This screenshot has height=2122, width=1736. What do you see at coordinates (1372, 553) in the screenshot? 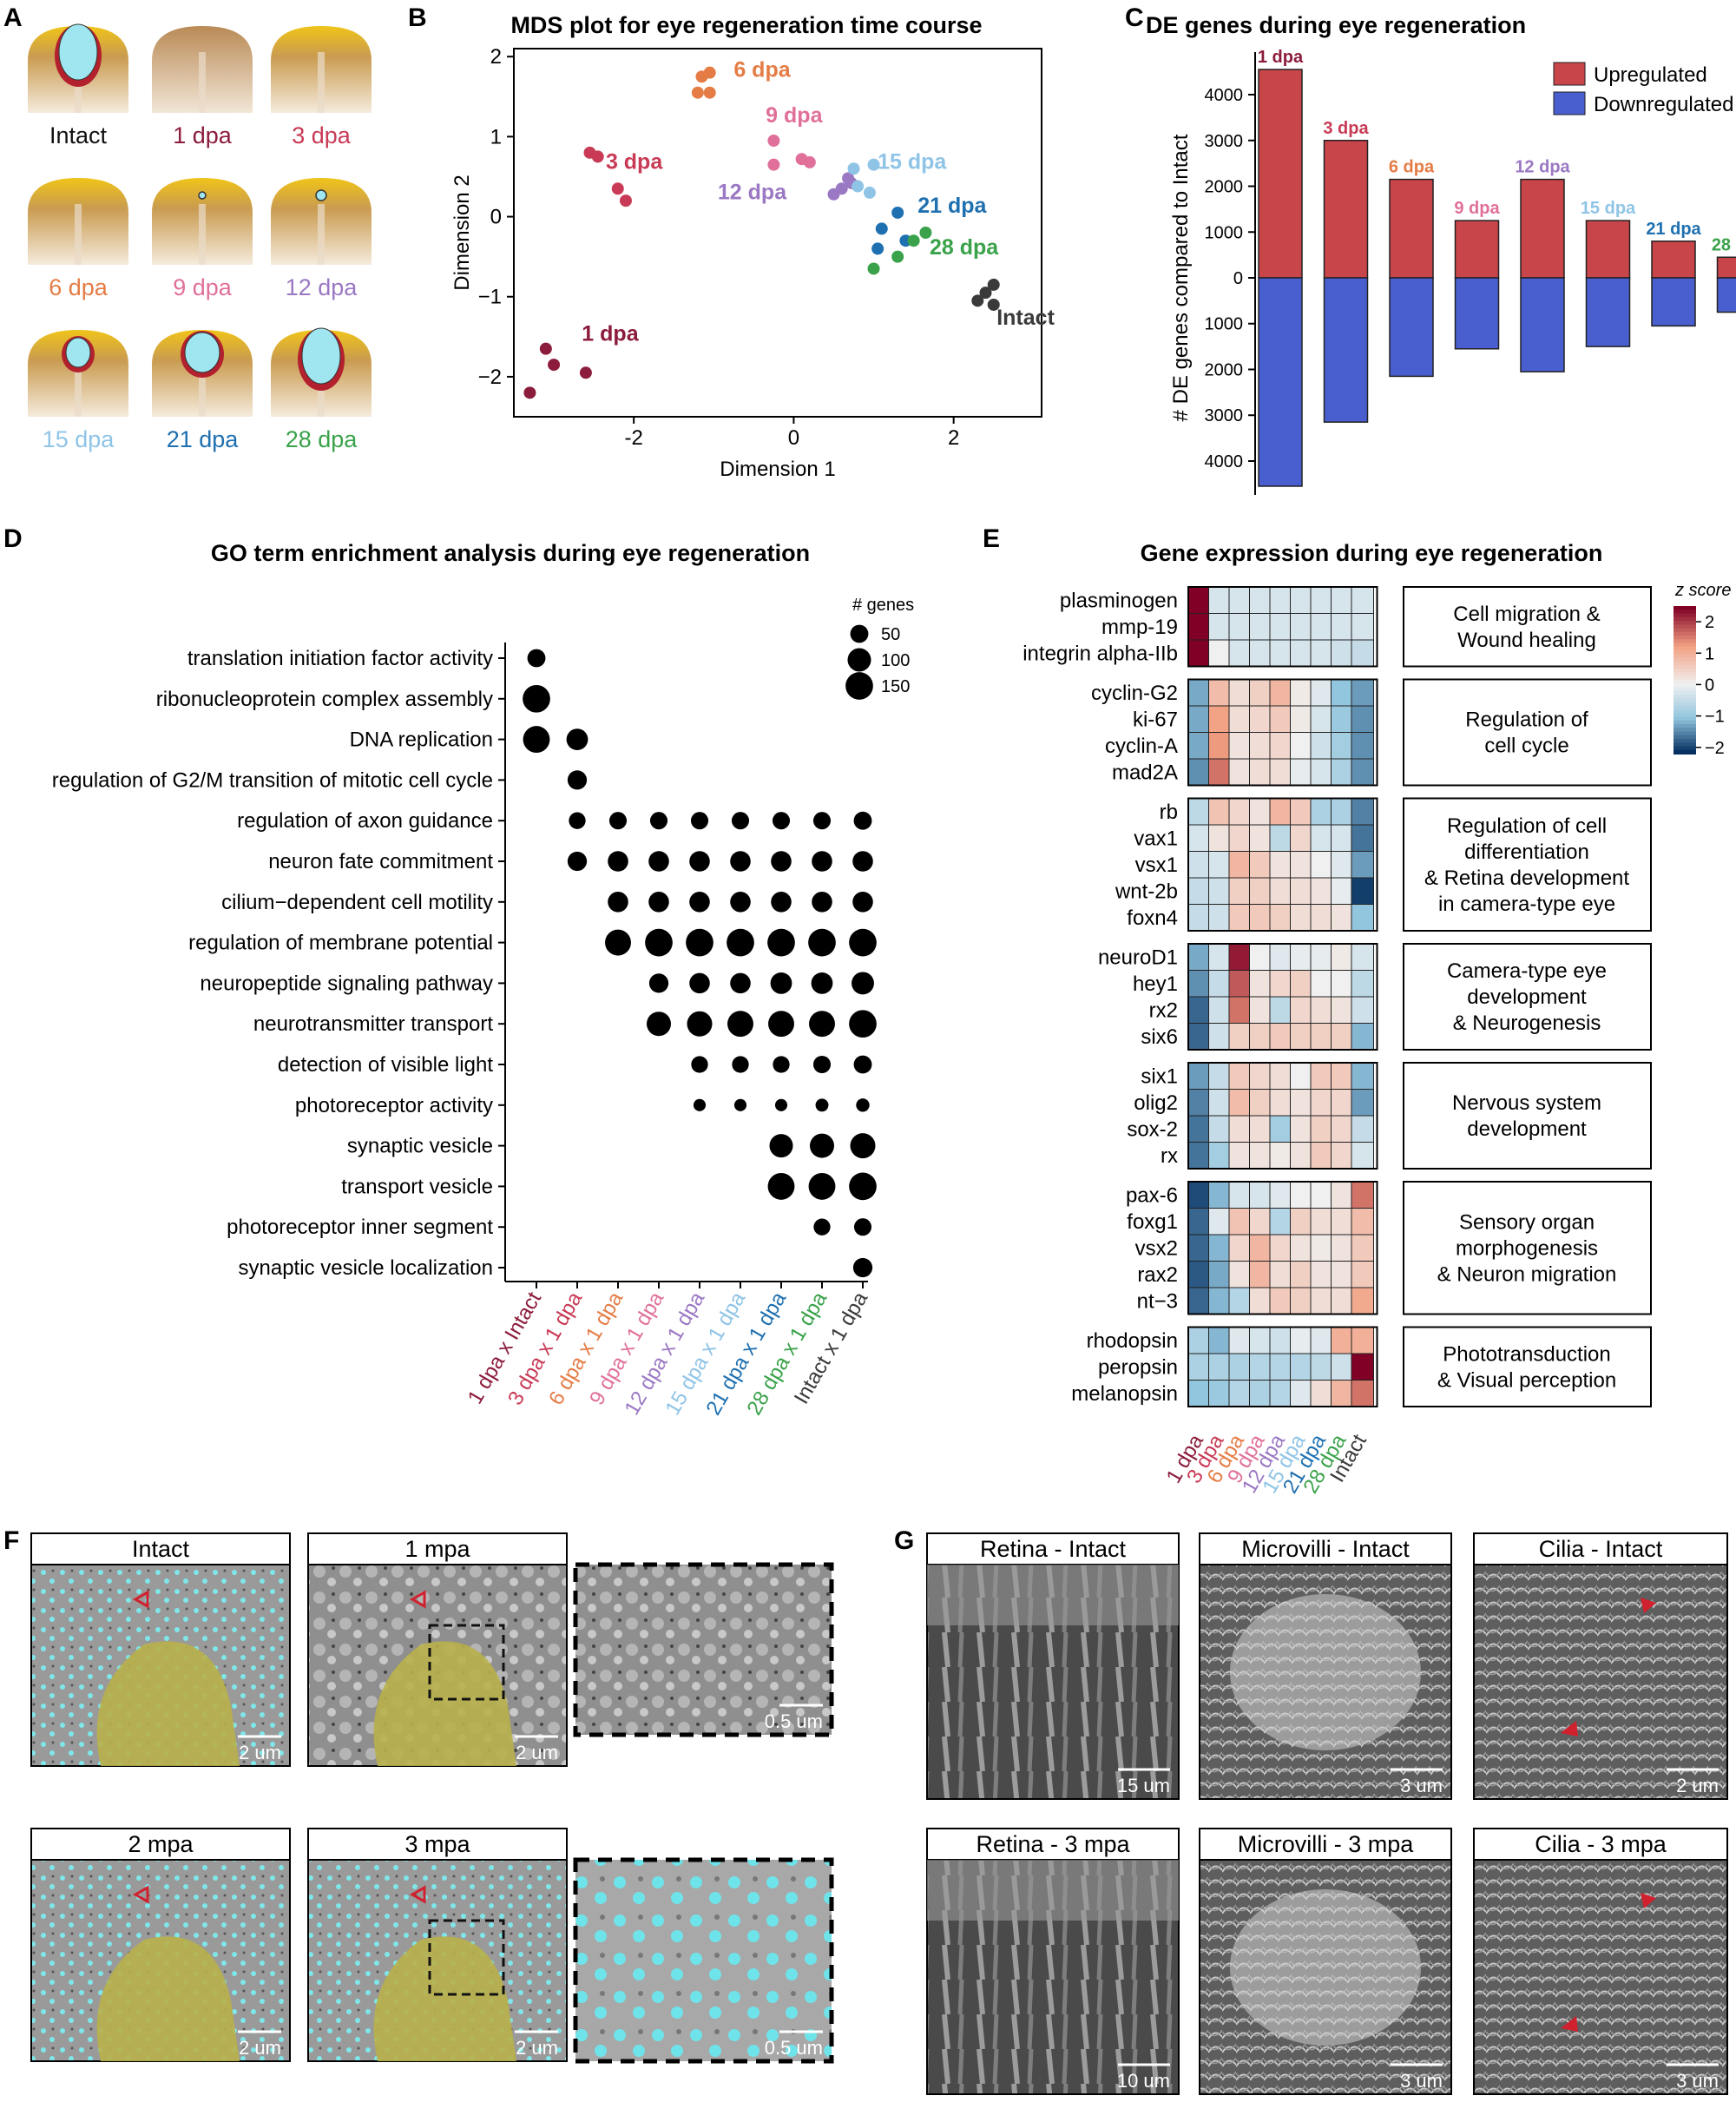
I see `heatmap-title: Gene expression during eye regeneration` at bounding box center [1372, 553].